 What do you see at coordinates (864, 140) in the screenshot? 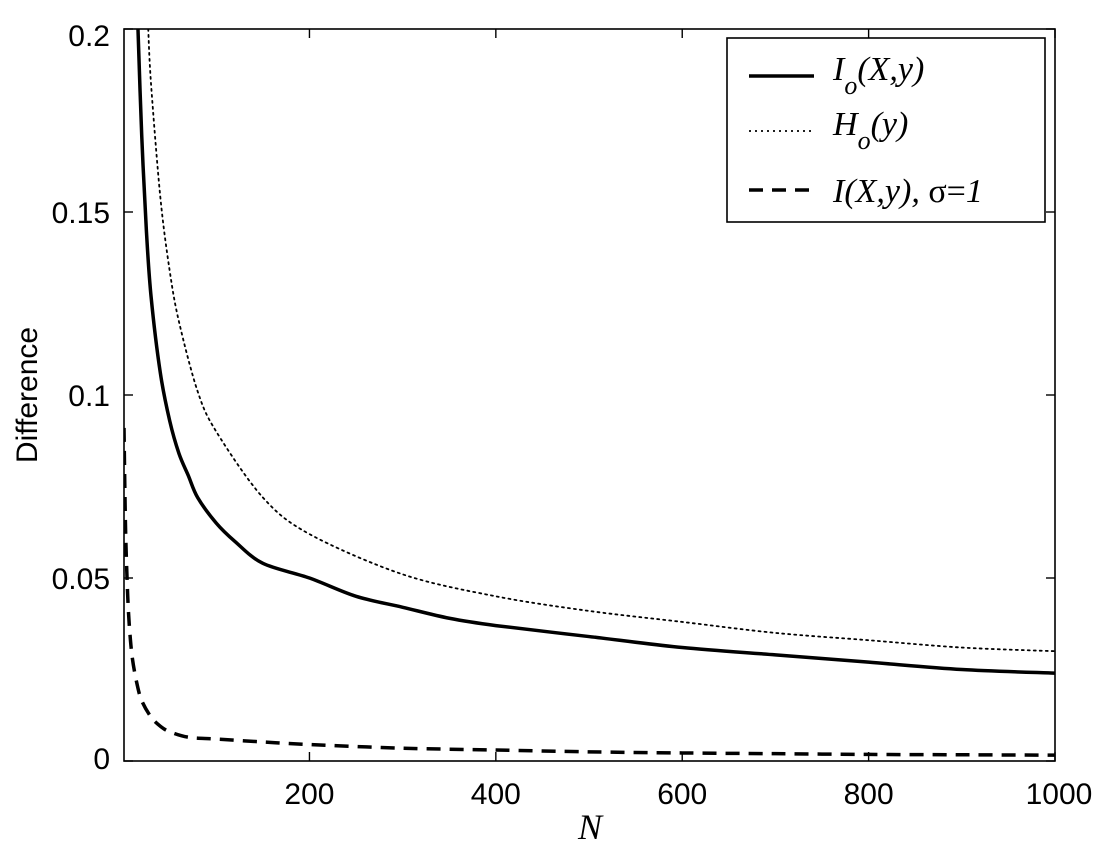
I see `legend-entry-2-sub: o` at bounding box center [864, 140].